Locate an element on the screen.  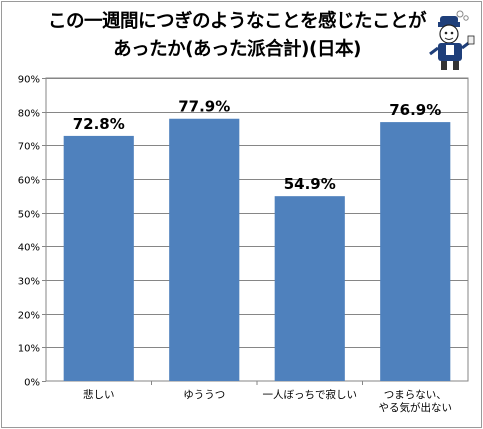
data-label: 72.8% is located at coordinates (99, 124).